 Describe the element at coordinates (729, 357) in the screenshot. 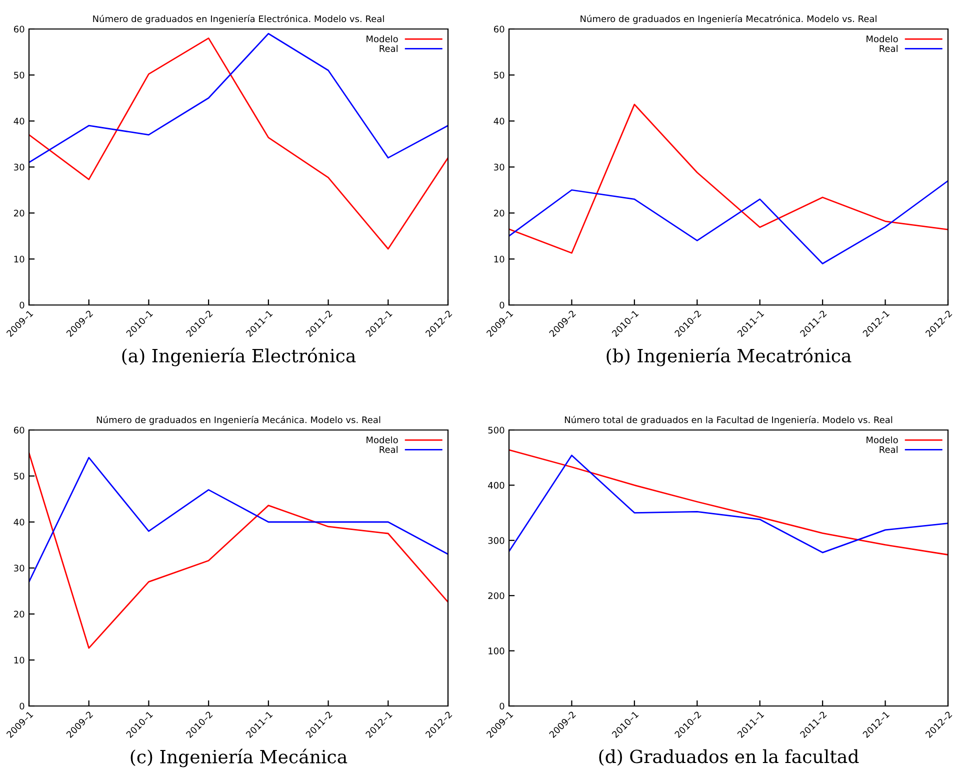

I see `text: (b) Ingeniería Mecatrónica` at that location.